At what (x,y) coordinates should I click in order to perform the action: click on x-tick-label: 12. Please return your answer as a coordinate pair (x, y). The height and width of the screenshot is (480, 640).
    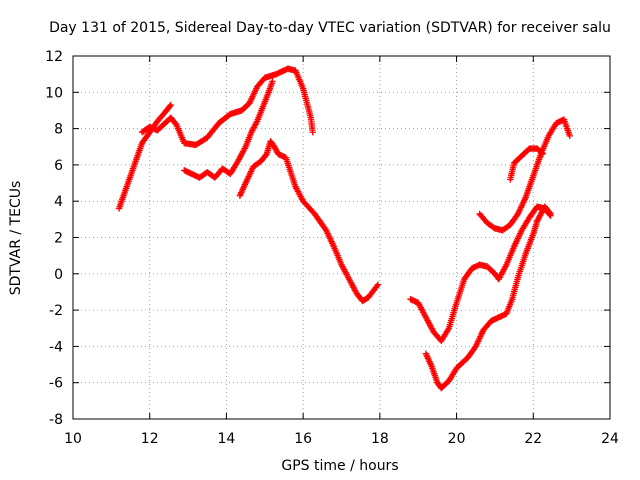
    Looking at the image, I should click on (150, 439).